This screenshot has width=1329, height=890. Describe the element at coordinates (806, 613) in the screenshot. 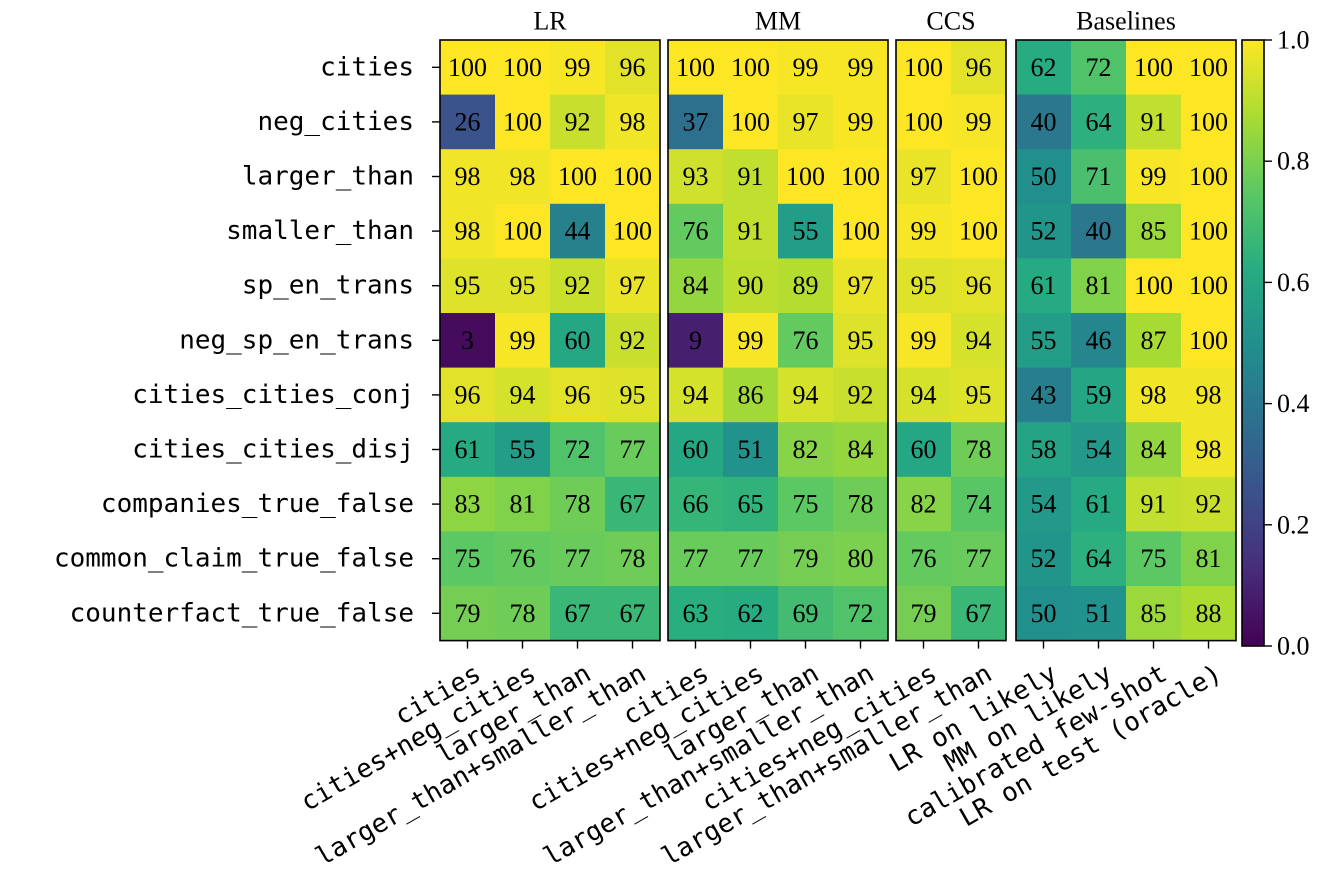

I see `cell-value-label: 69` at that location.